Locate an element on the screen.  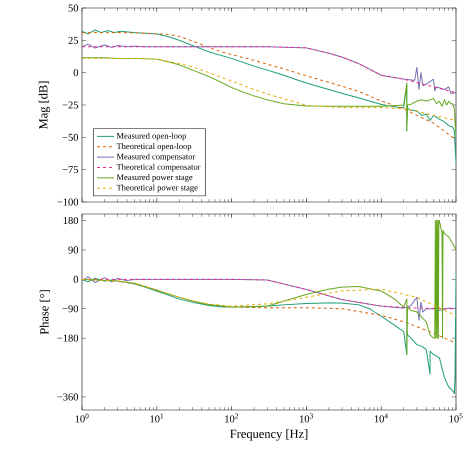
x-axis-title: Frequency [Hz] is located at coordinates (269, 435).